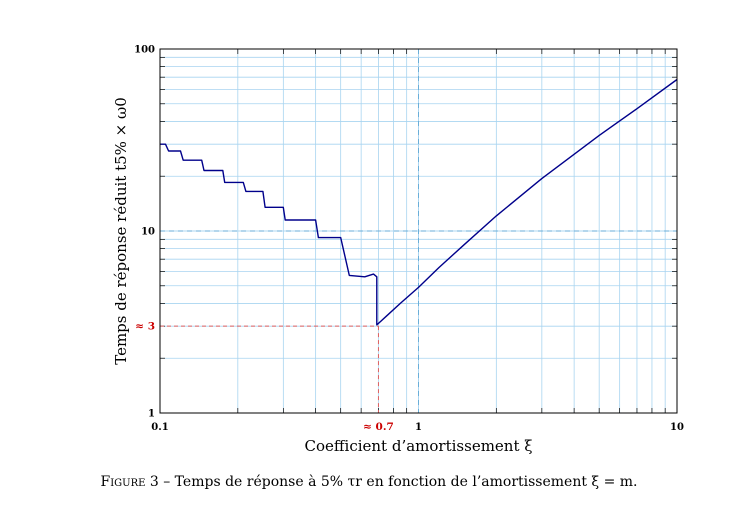 The image size is (738, 509). What do you see at coordinates (148, 232) in the screenshot?
I see `y-tick-label: 10` at bounding box center [148, 232].